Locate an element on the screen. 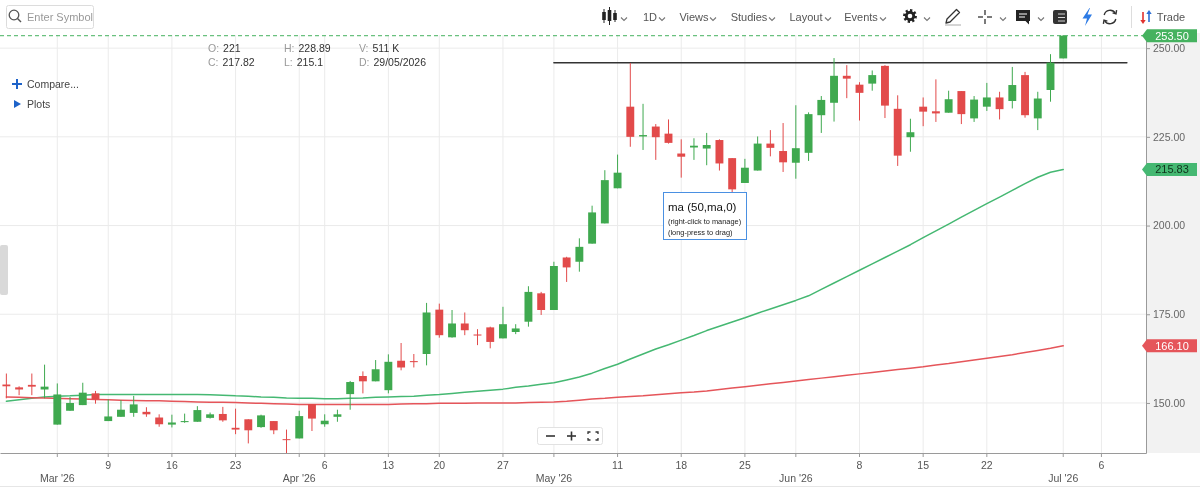 The image size is (1200, 489). annotation: V: 511 K is located at coordinates (379, 47).